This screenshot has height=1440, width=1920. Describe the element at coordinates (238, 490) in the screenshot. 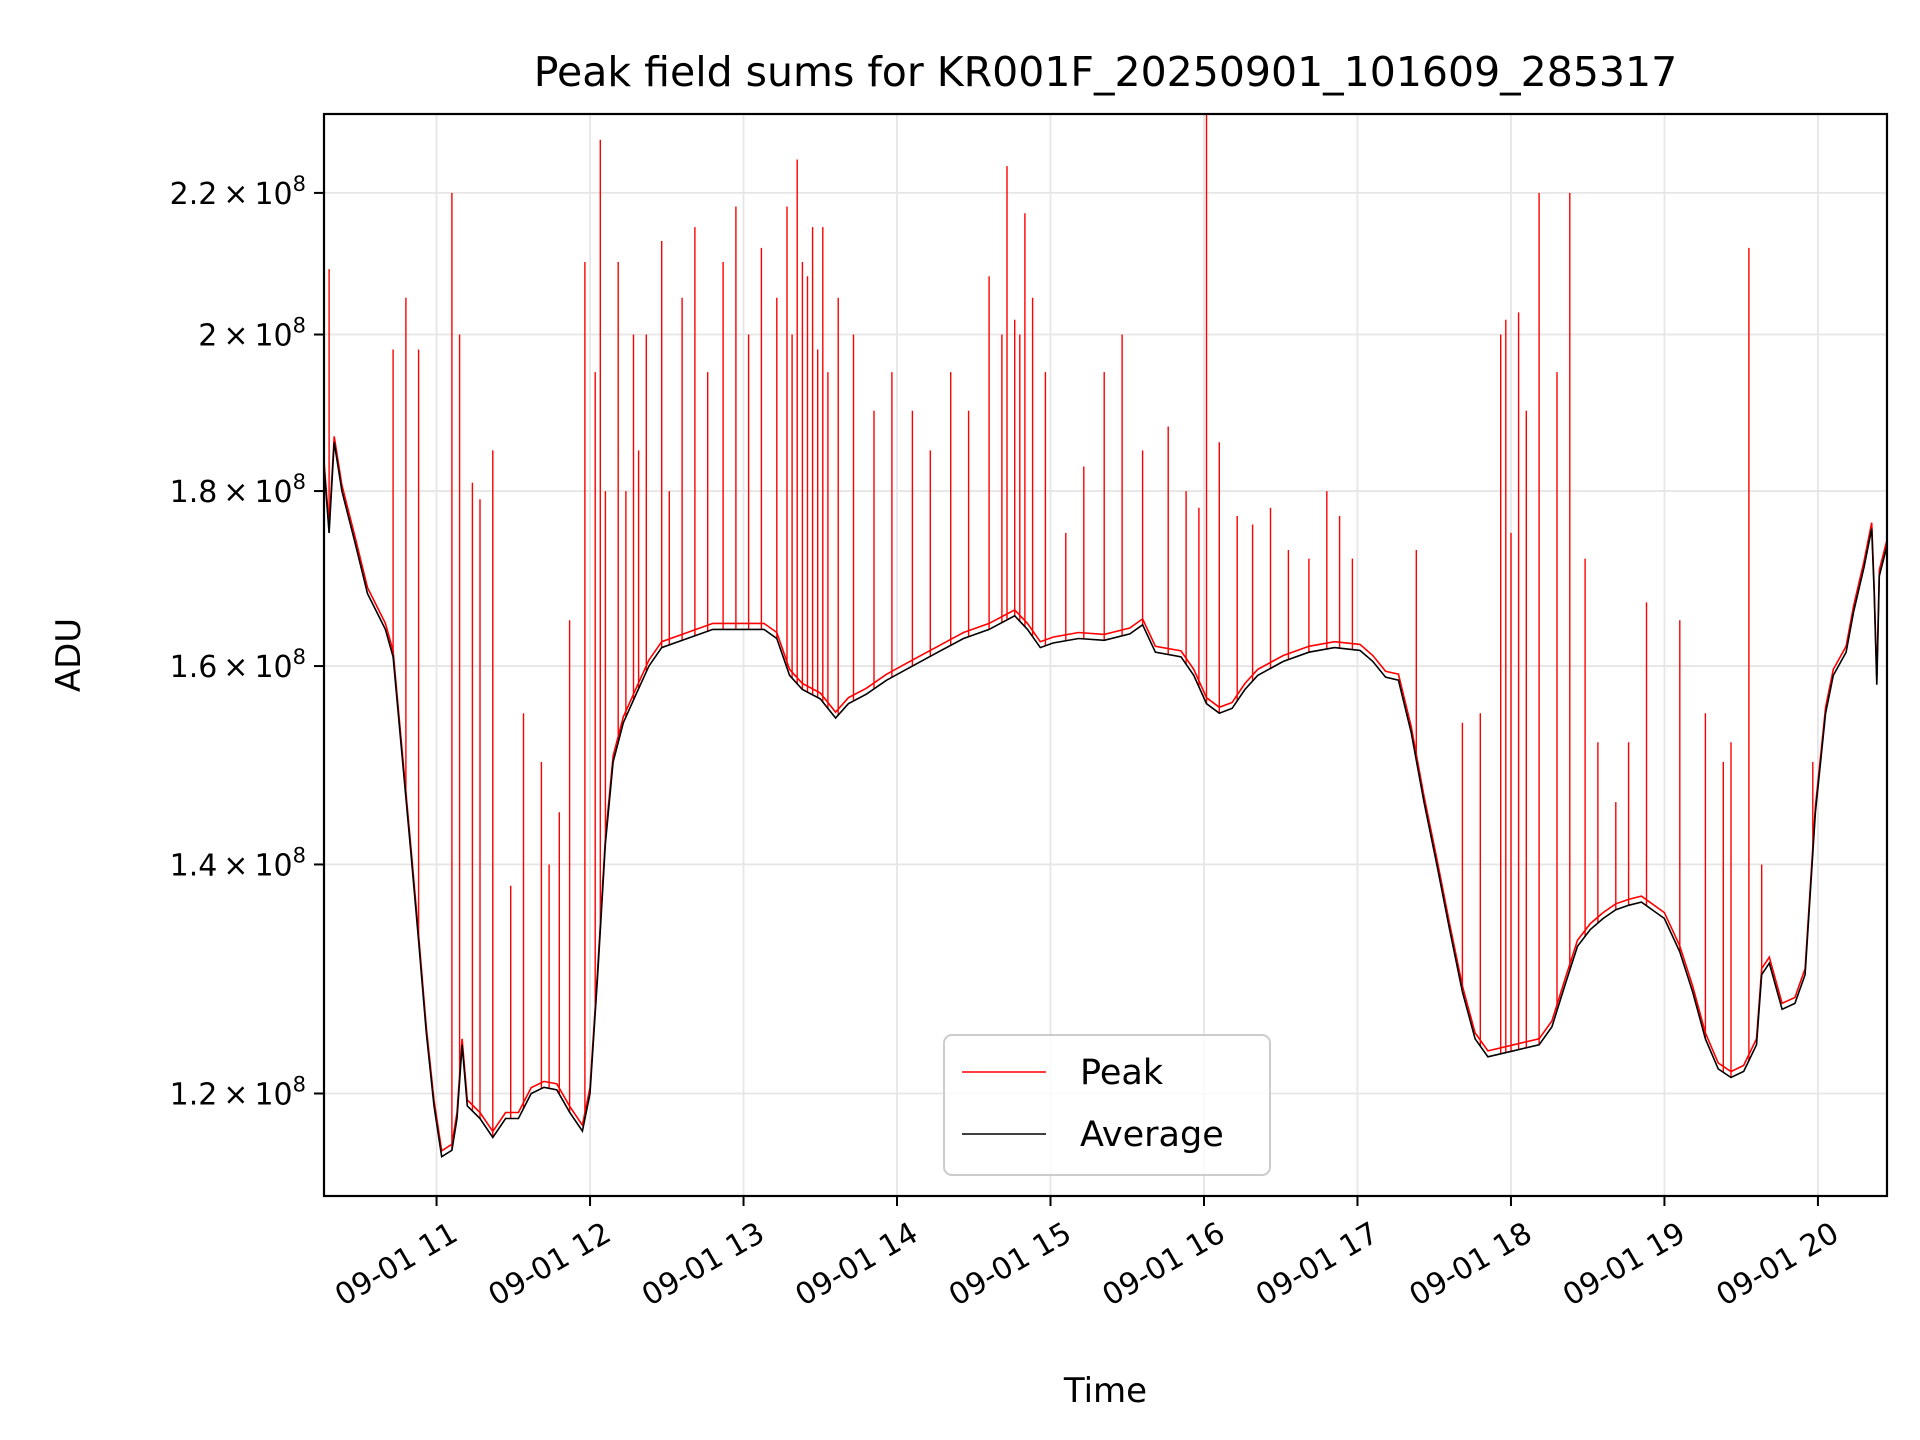

I see `y-tick-label: 1.8 × 108` at that location.